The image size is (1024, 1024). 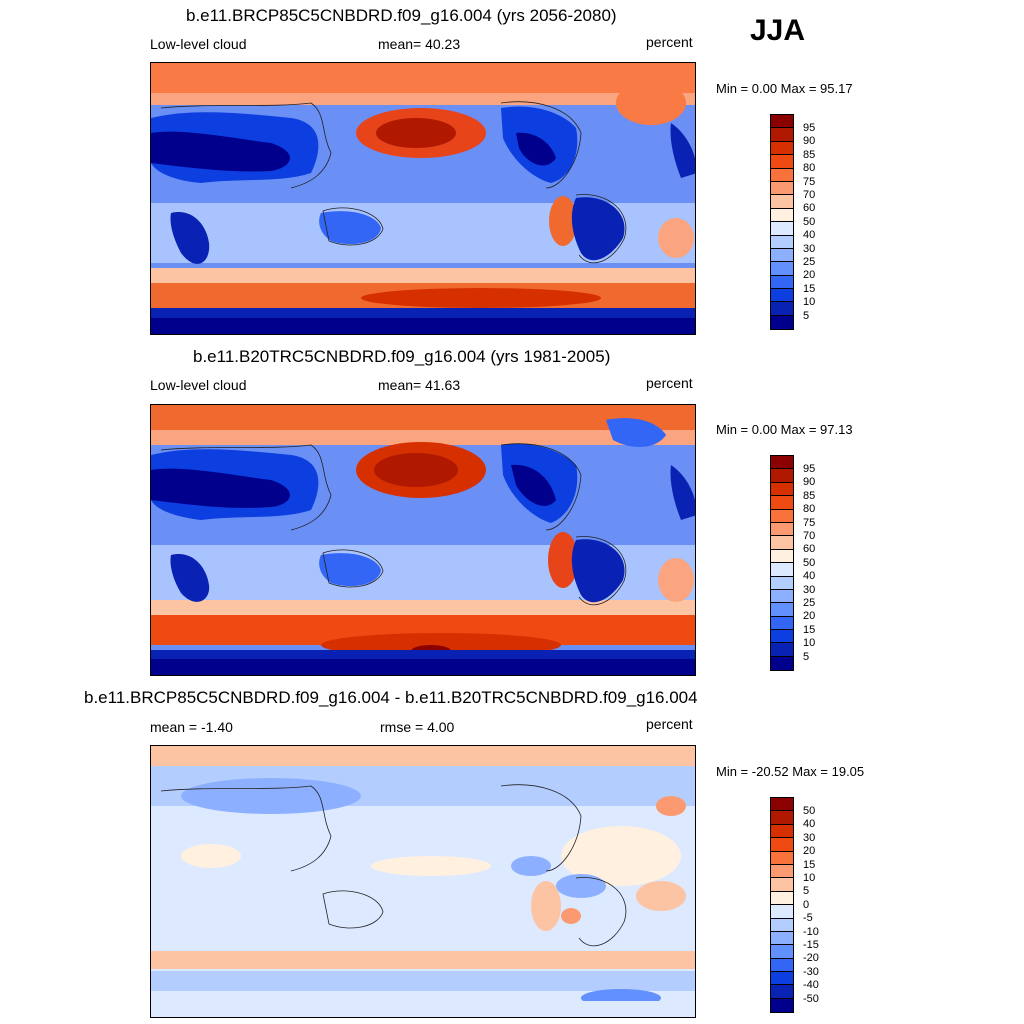 What do you see at coordinates (809, 182) in the screenshot?
I see `colorbar-label: 75` at bounding box center [809, 182].